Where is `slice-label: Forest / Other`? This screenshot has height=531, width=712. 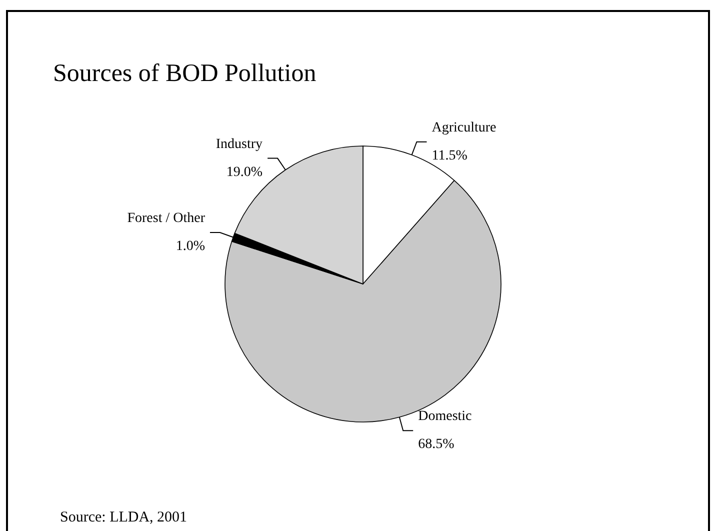 slice-label: Forest / Other is located at coordinates (166, 218).